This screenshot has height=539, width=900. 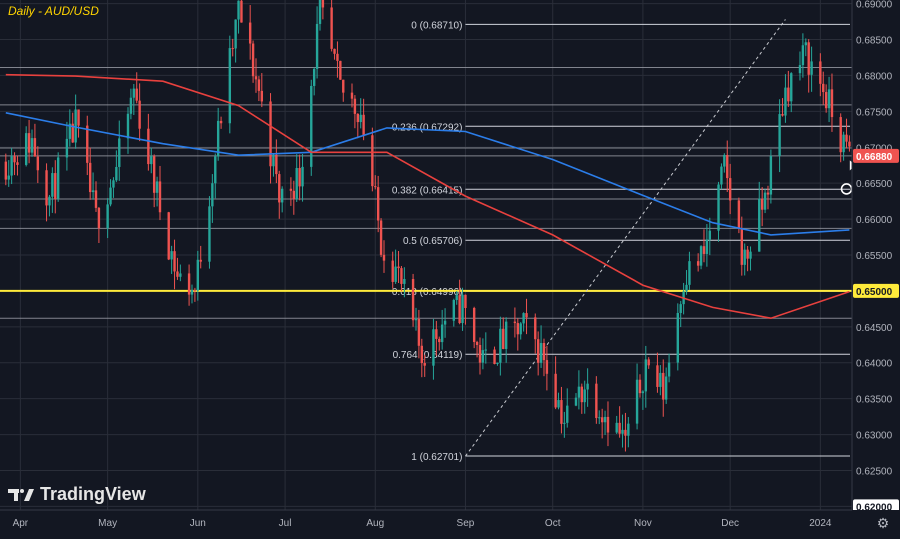 I want to click on settings-gear-icon: ⚙, so click(x=883, y=523).